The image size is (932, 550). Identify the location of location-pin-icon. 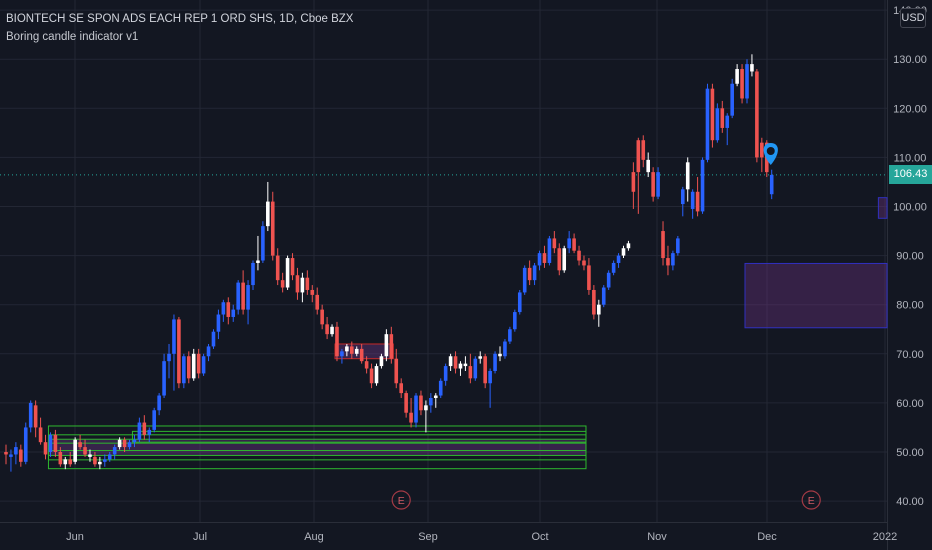
(770, 154).